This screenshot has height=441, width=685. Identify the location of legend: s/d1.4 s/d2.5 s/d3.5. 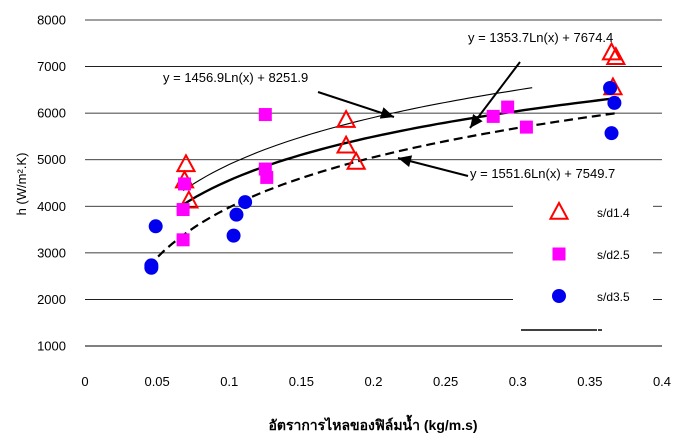
(583, 267).